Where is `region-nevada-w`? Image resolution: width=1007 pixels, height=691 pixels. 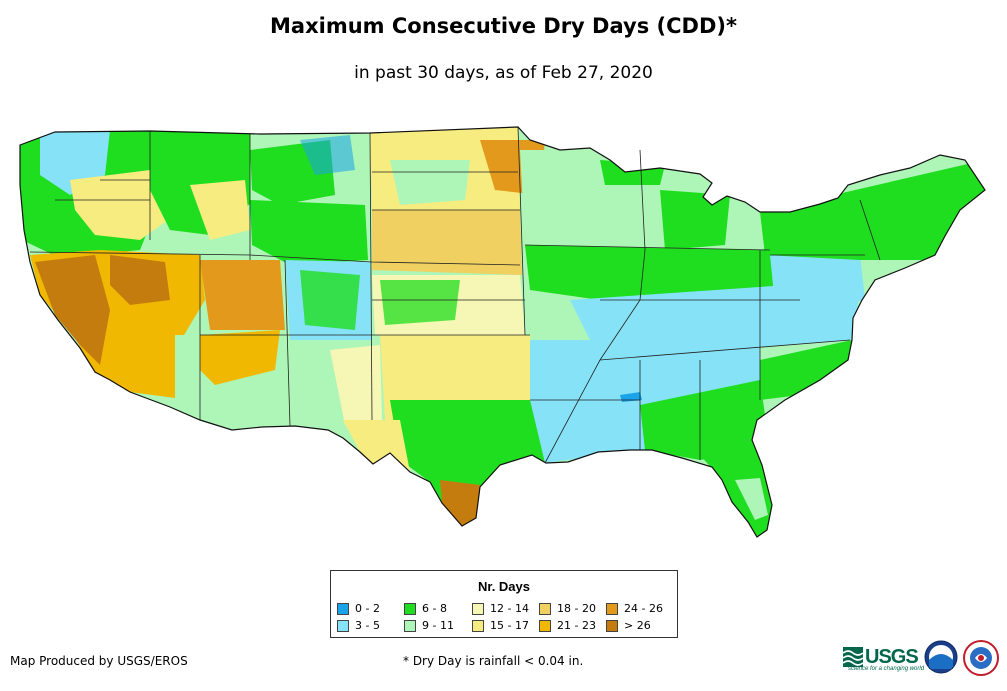
region-nevada-w is located at coordinates (140, 280).